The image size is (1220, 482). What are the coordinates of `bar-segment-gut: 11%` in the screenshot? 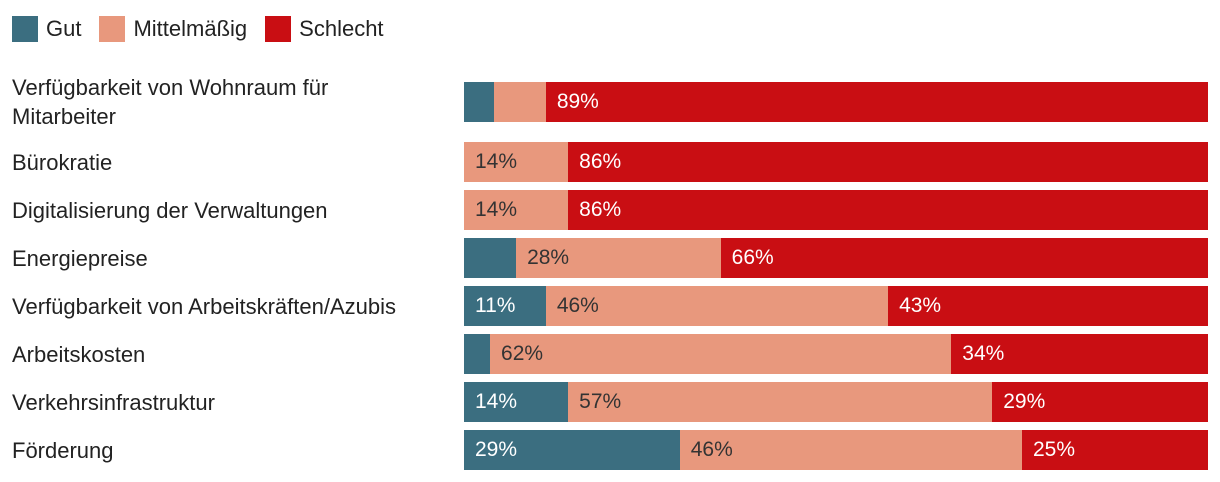 It's located at (505, 306).